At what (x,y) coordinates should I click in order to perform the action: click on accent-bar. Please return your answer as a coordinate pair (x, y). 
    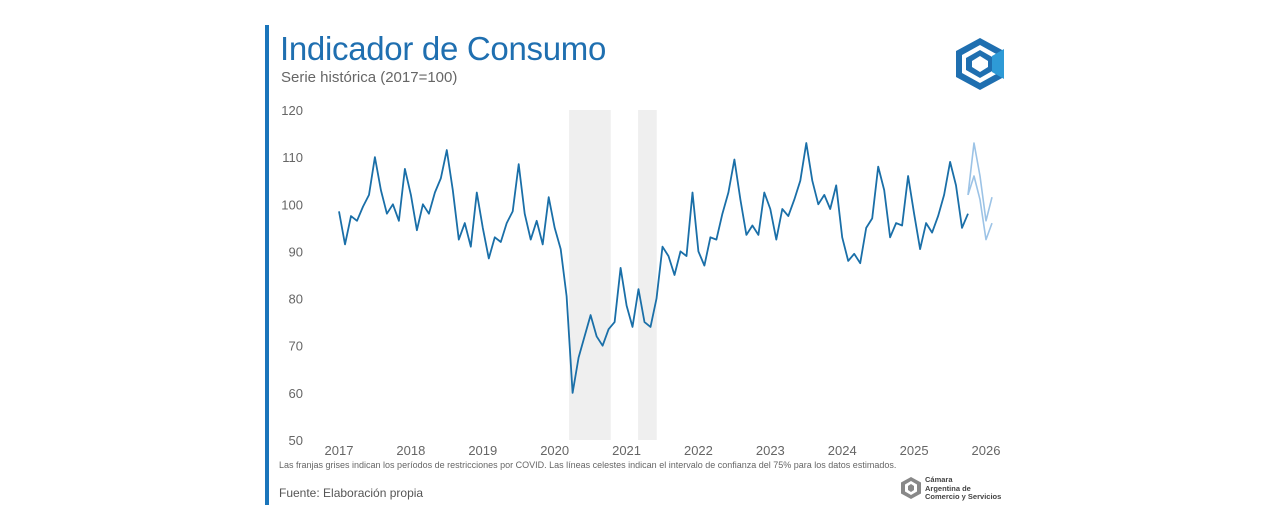
    Looking at the image, I should click on (267, 265).